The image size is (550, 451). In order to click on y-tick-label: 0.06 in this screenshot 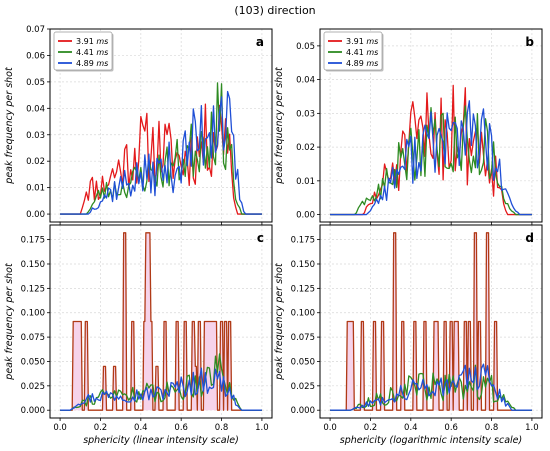, I will do `click(35, 56)`.